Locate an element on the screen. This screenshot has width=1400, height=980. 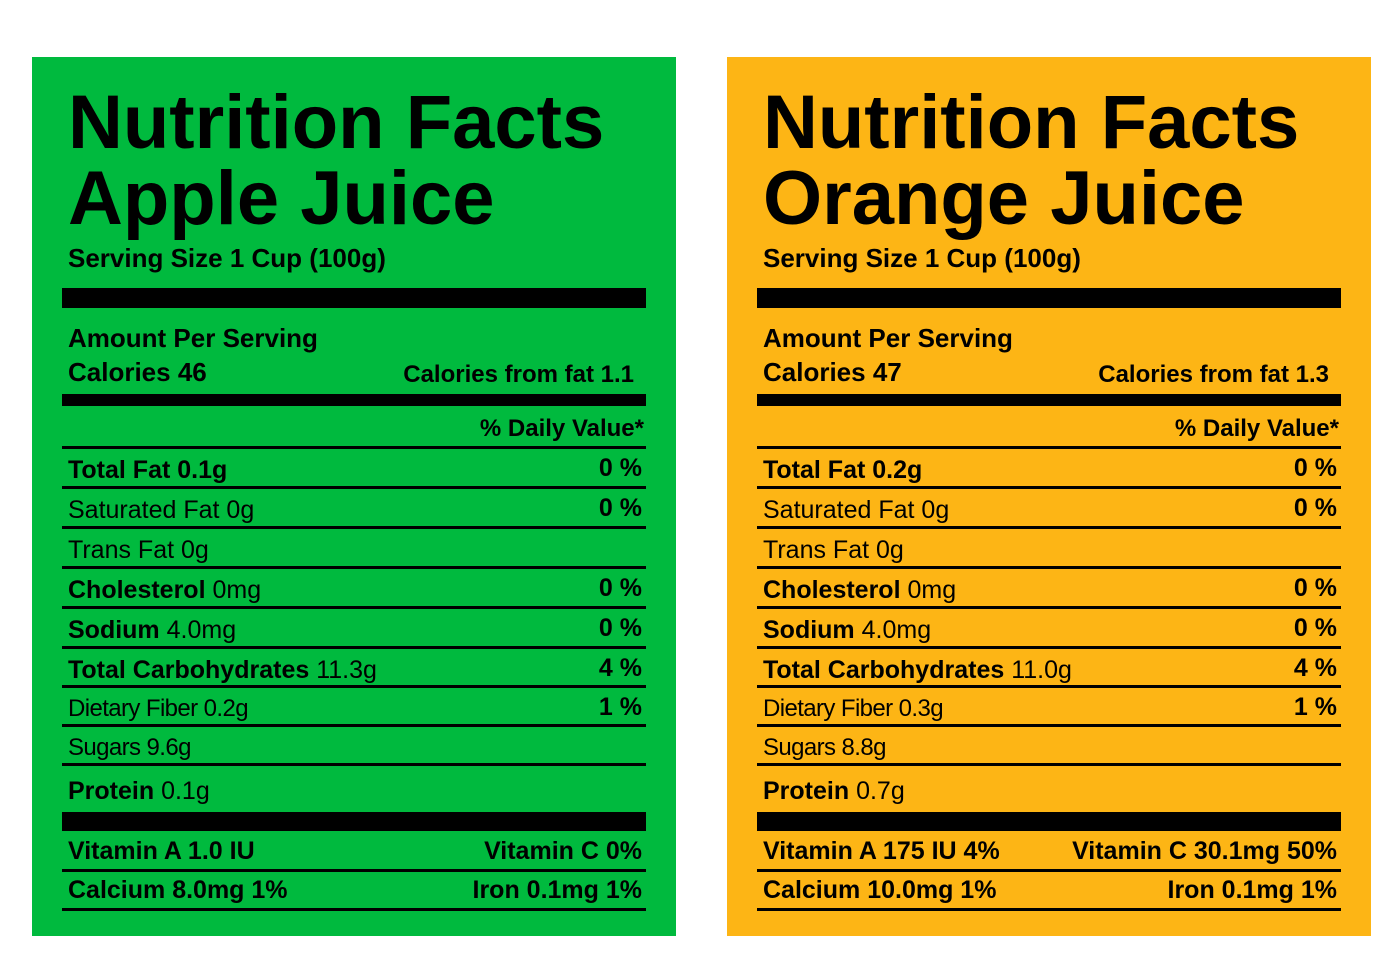
row-label: Sugars 8.8g is located at coordinates (824, 747).